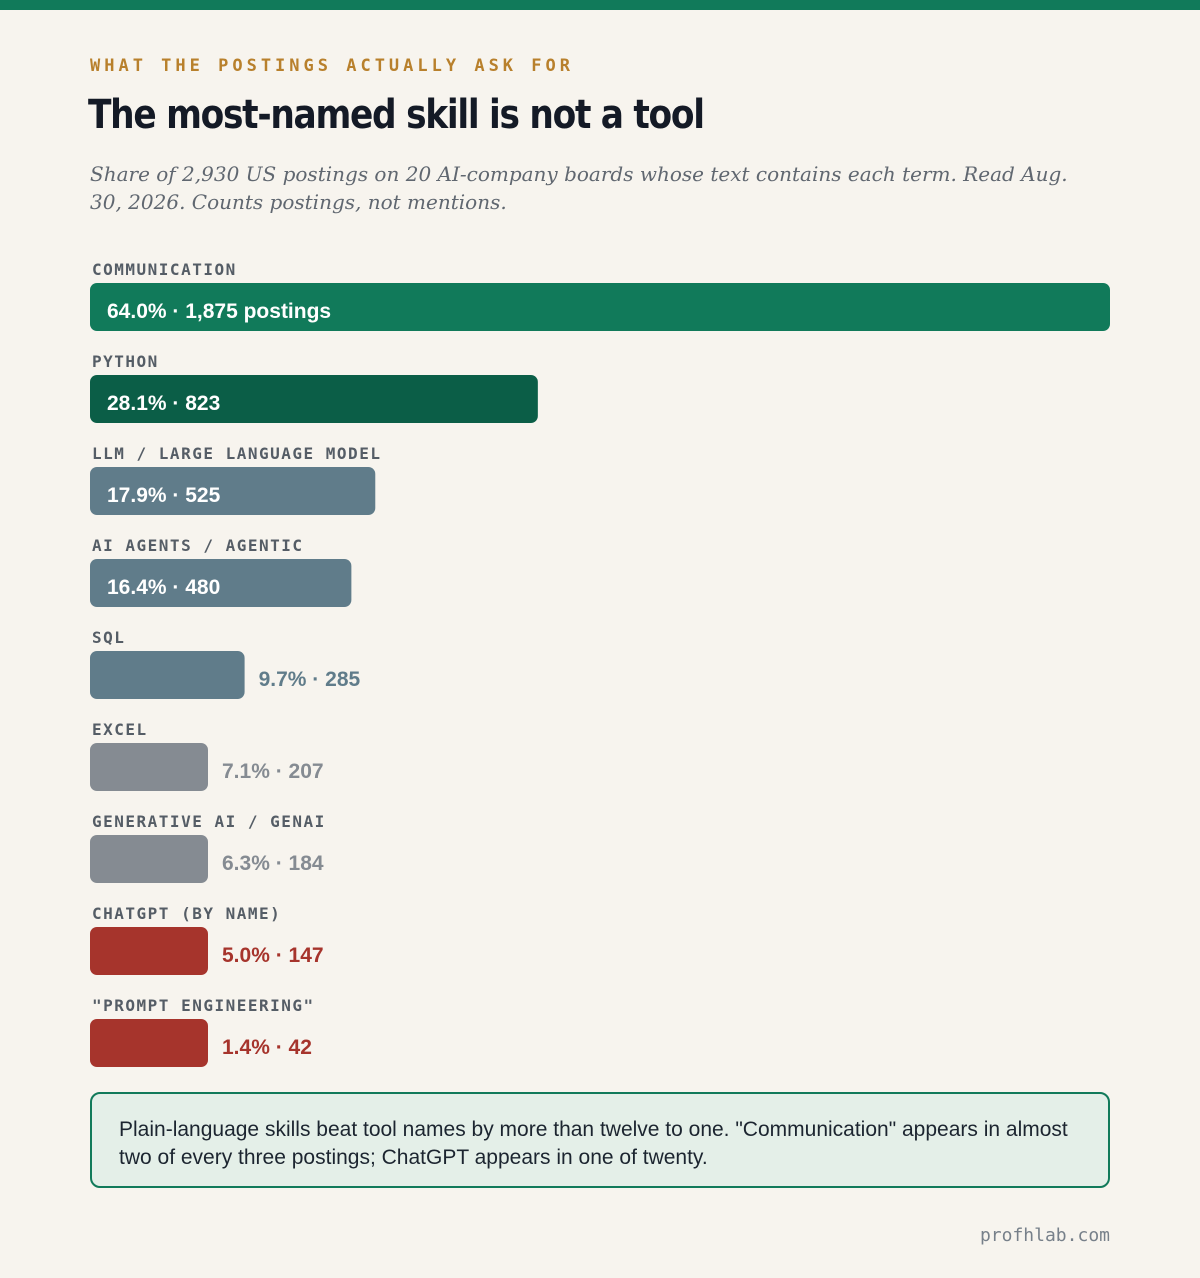 The height and width of the screenshot is (1278, 1200). Describe the element at coordinates (306, 863) in the screenshot. I see `count-label: 184` at that location.